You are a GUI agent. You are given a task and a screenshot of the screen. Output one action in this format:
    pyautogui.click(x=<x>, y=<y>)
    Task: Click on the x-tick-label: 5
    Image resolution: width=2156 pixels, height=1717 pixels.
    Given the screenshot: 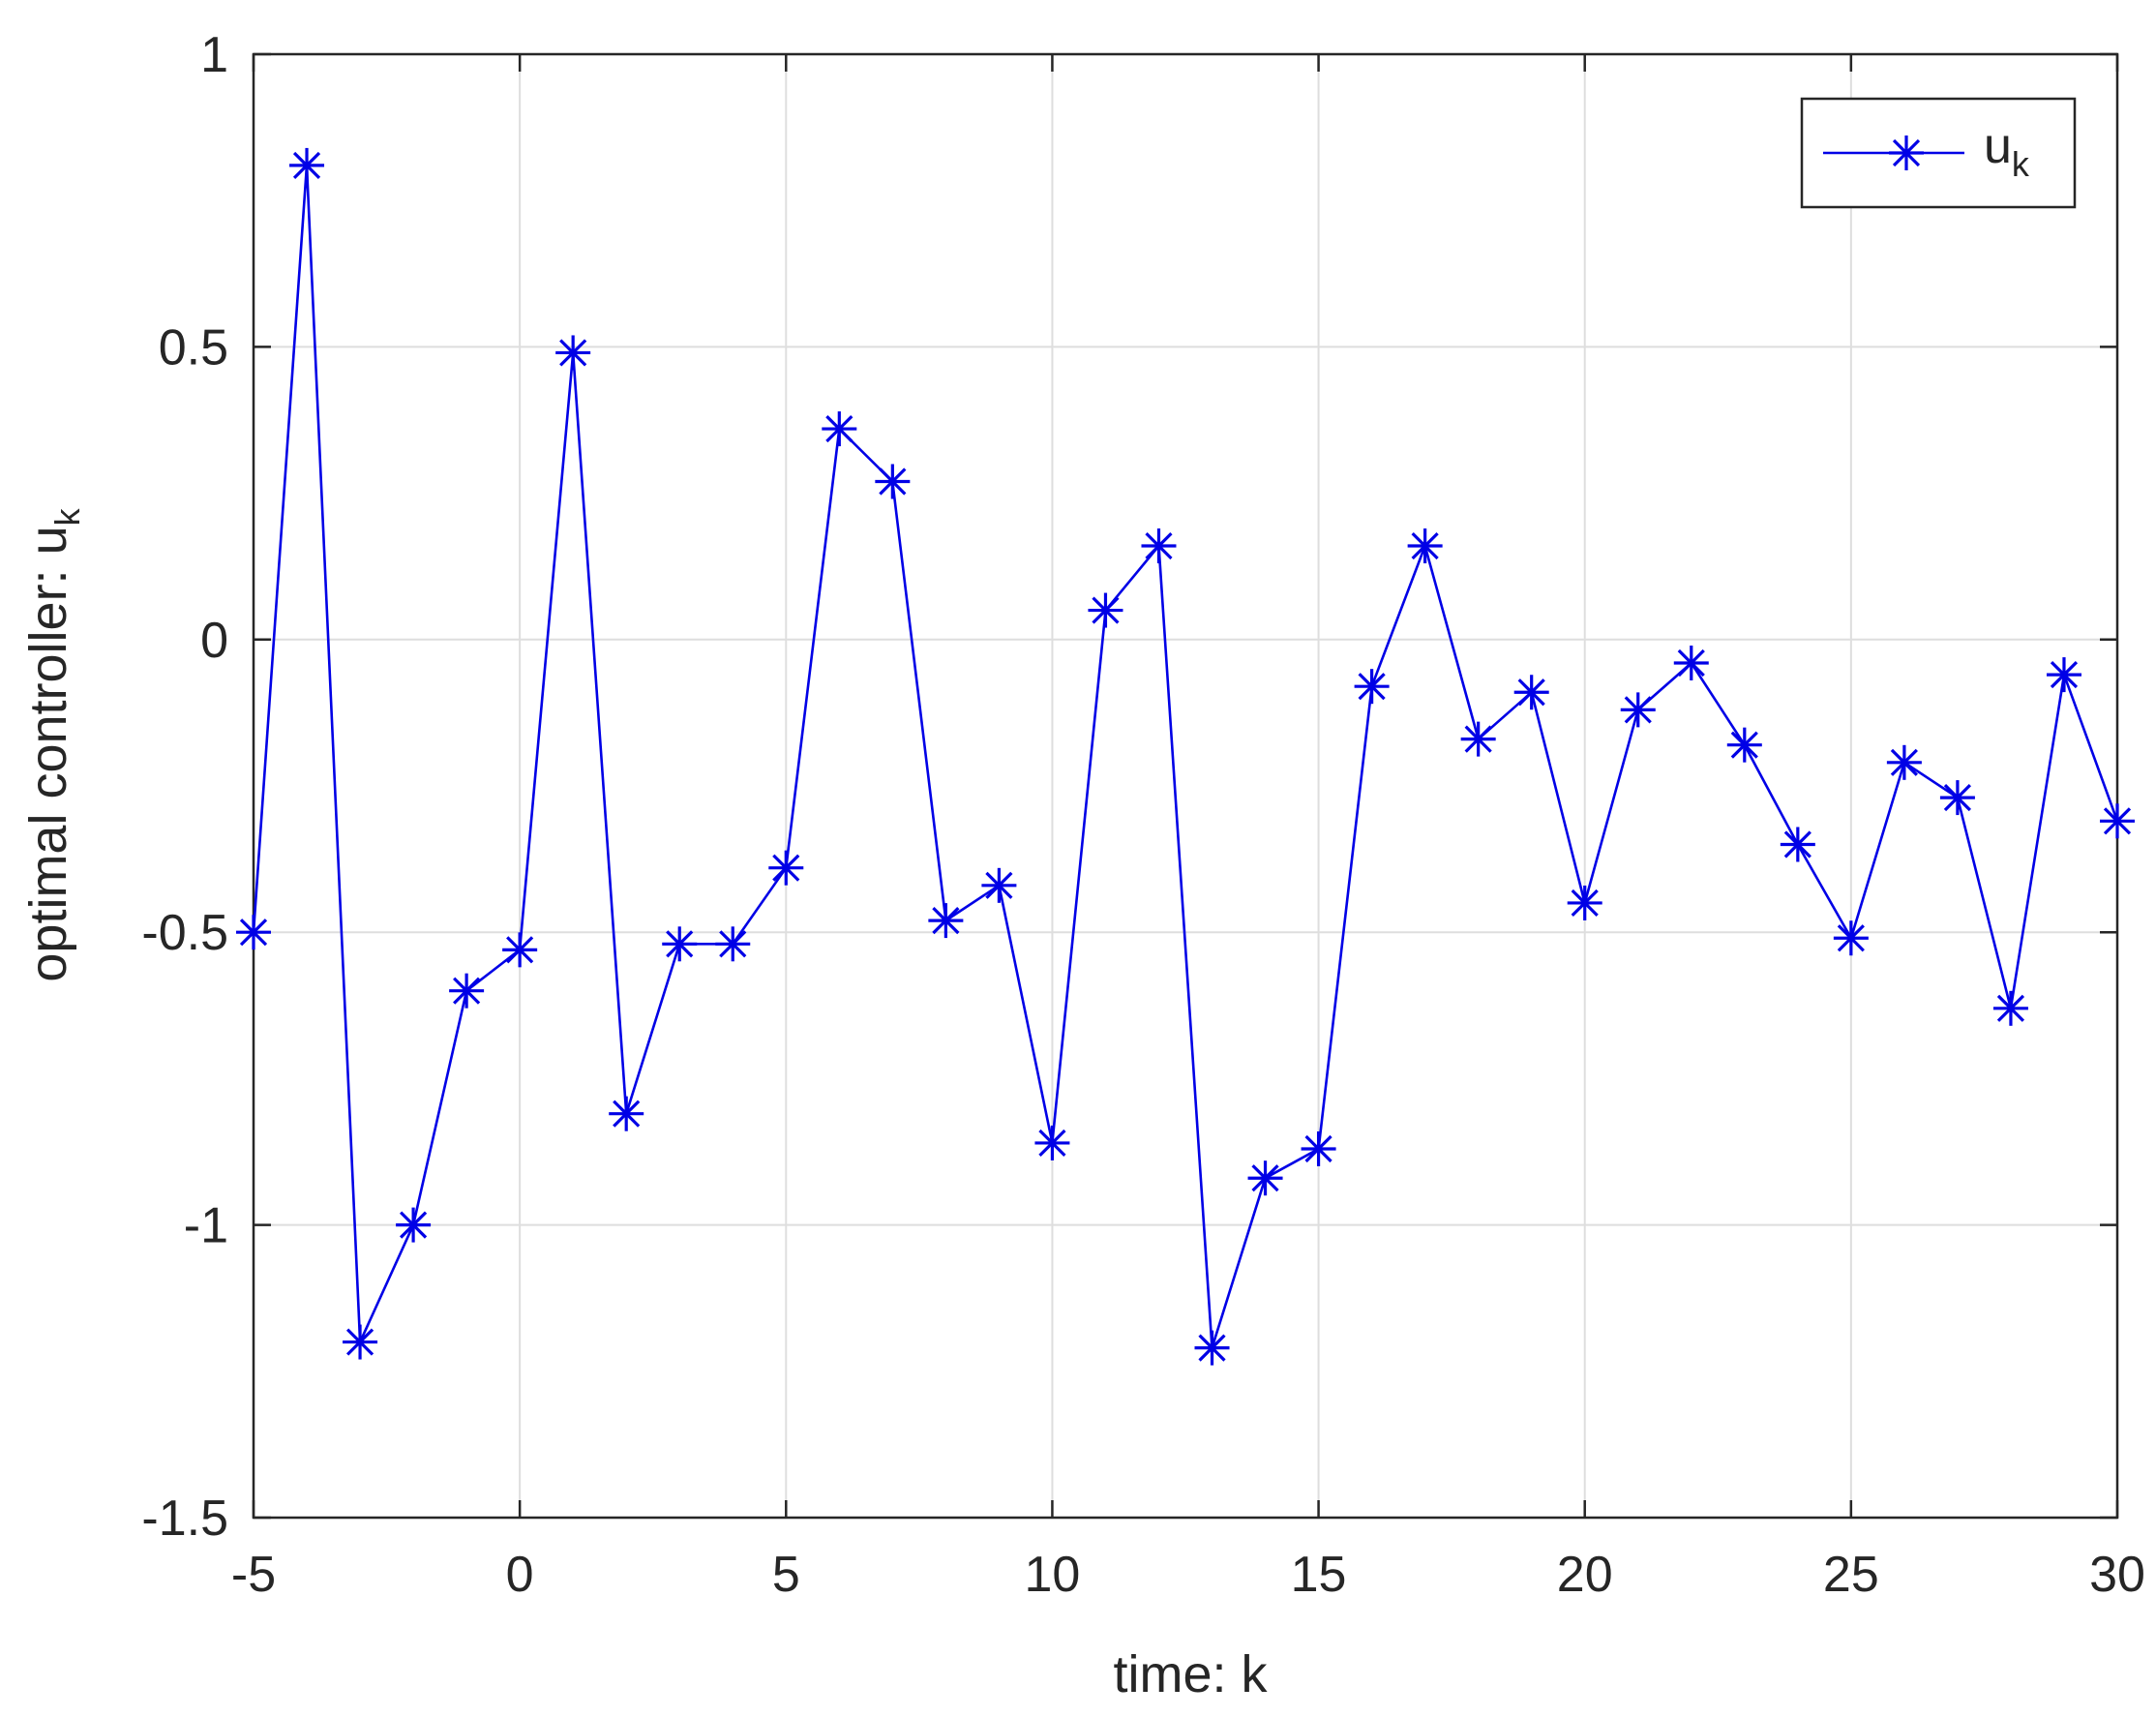 What is the action you would take?
    pyautogui.click(x=786, y=1575)
    